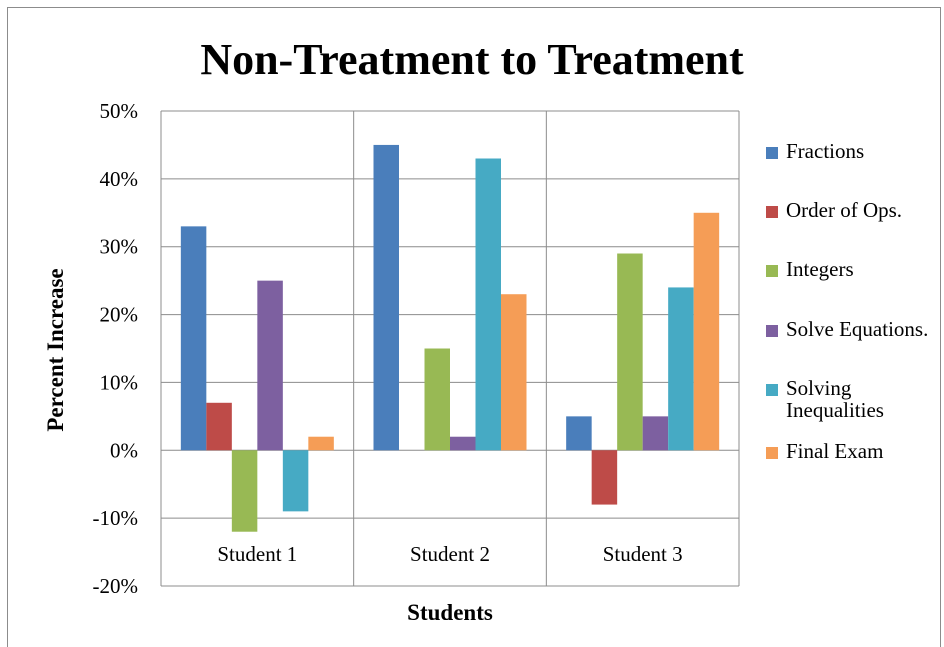 The image size is (944, 647). Describe the element at coordinates (116, 586) in the screenshot. I see `y-tick-label: -20%` at that location.